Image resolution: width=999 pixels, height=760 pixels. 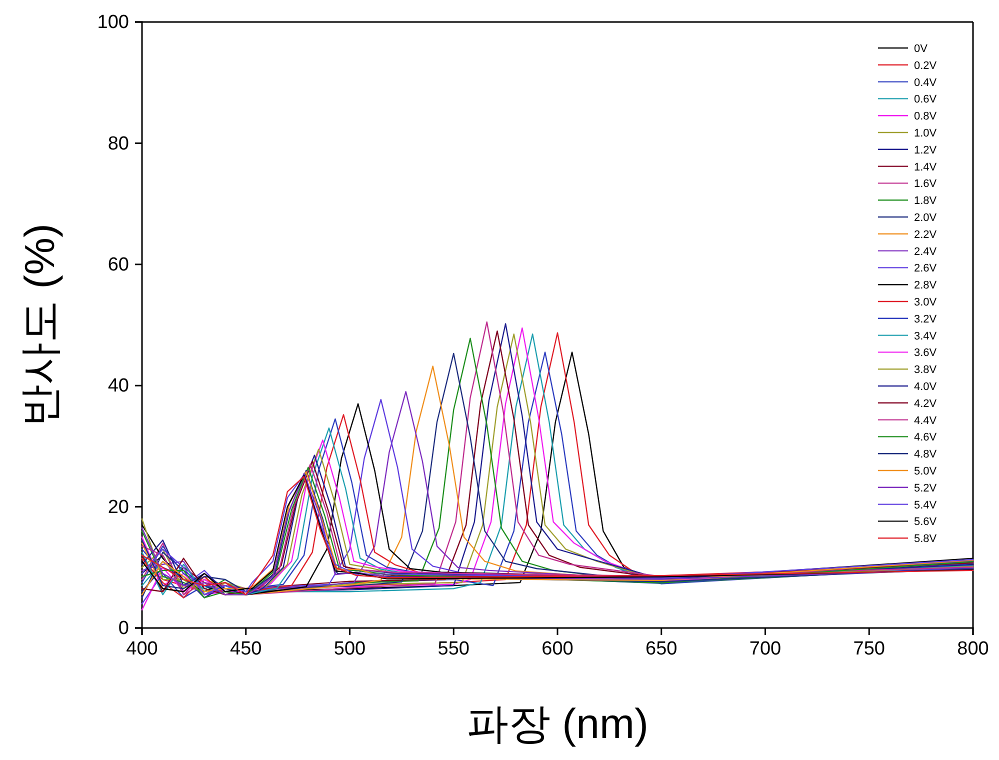 I want to click on legend-label: 3.4V, so click(x=926, y=336).